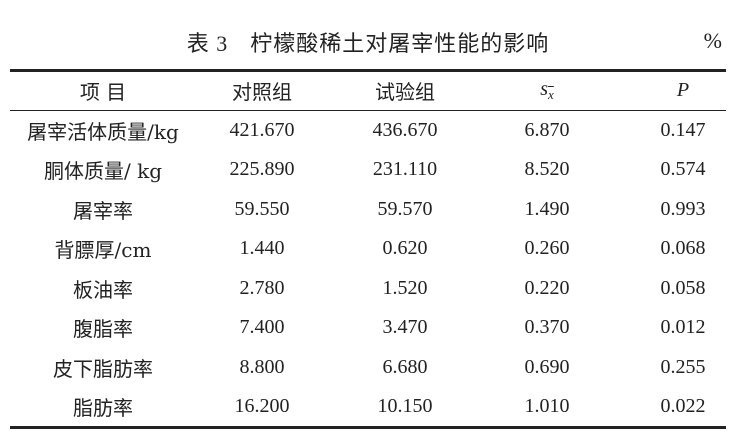 This screenshot has height=437, width=736. What do you see at coordinates (368, 90) in the screenshot?
I see `header-row: 项 目 对照组 试验组 sx P` at bounding box center [368, 90].